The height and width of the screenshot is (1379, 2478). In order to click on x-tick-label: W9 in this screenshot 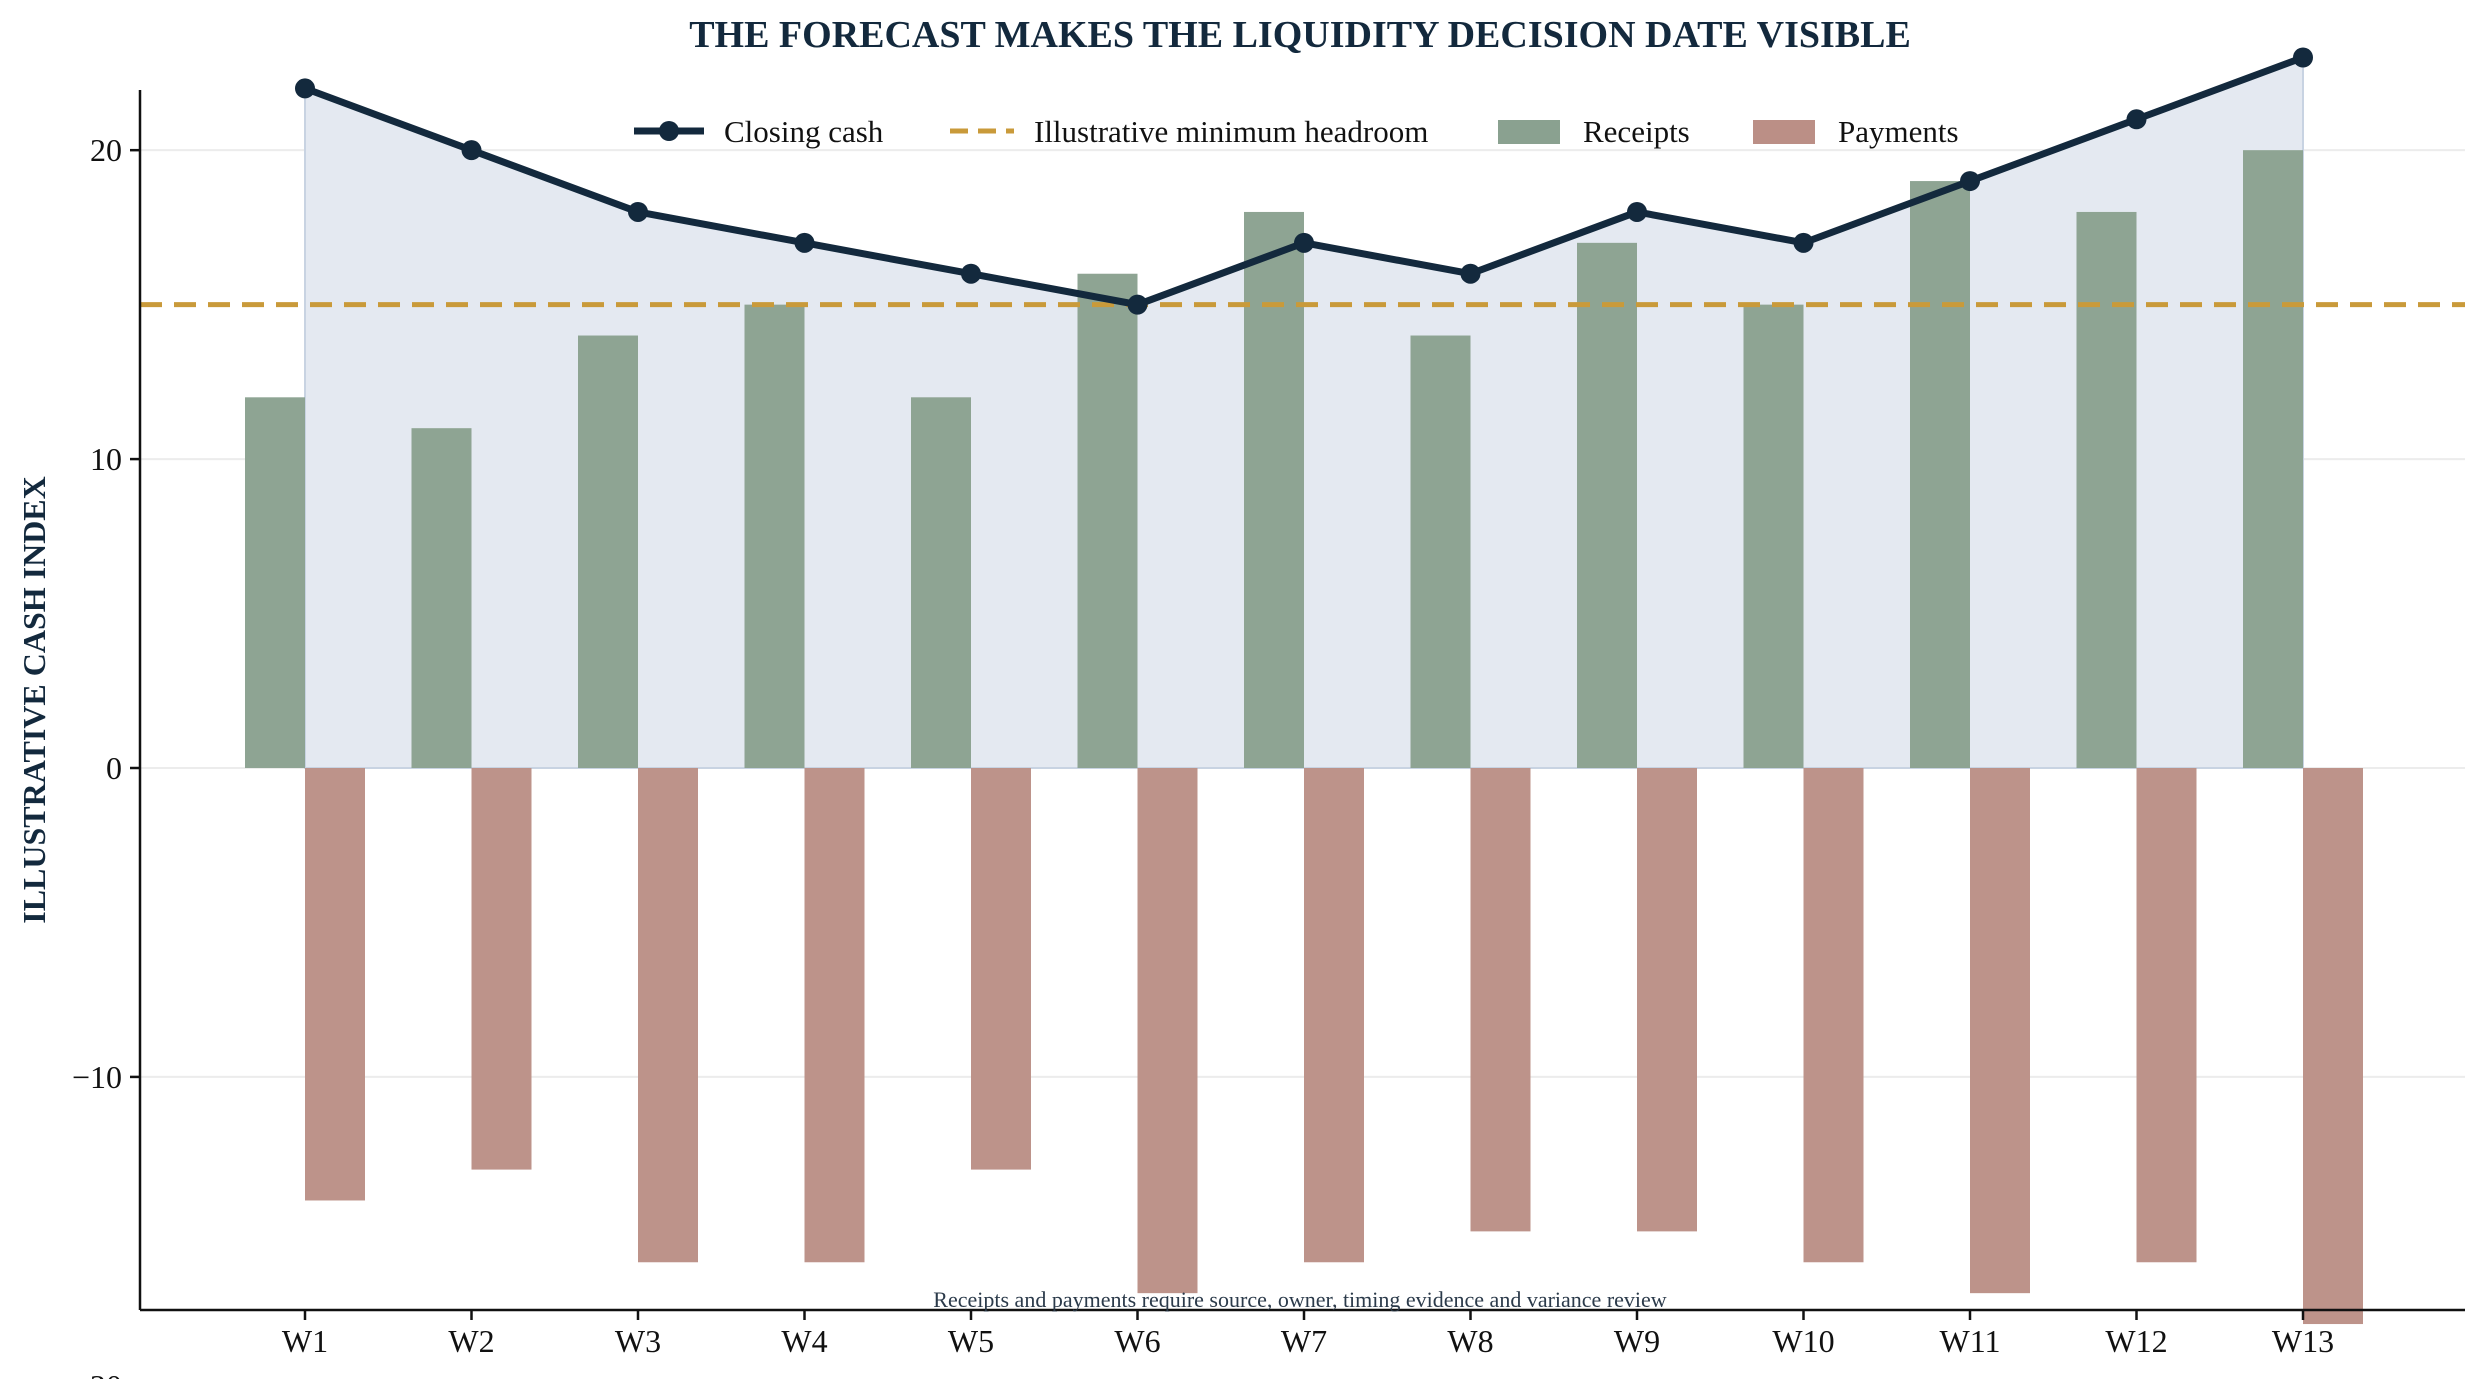, I will do `click(1637, 1341)`.